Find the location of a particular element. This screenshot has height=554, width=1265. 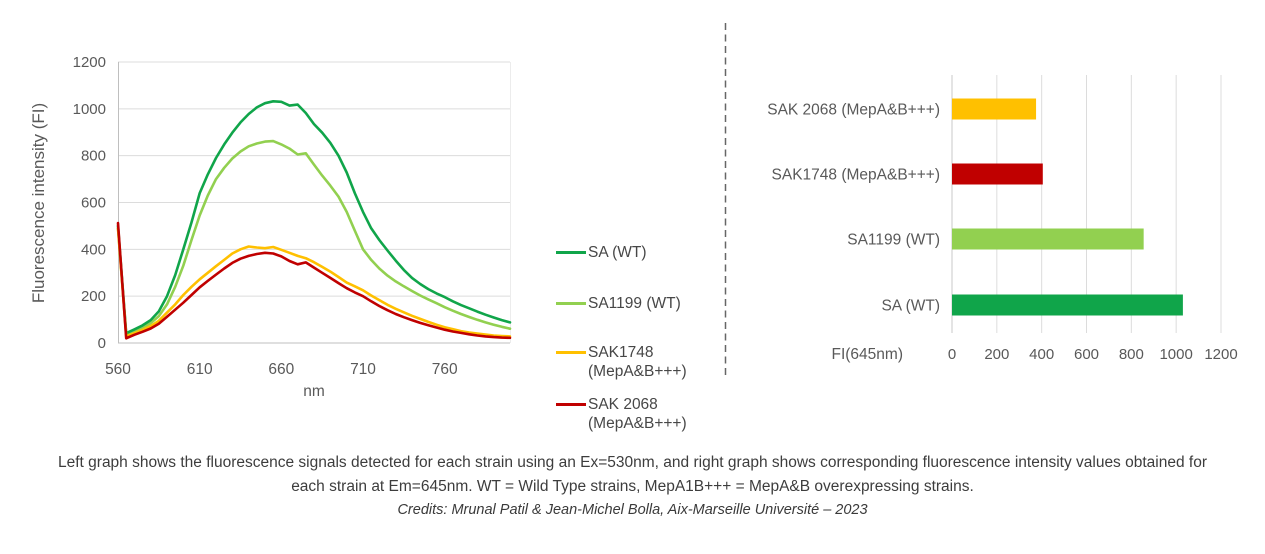

bar-sa1199-wt is located at coordinates (1048, 239).